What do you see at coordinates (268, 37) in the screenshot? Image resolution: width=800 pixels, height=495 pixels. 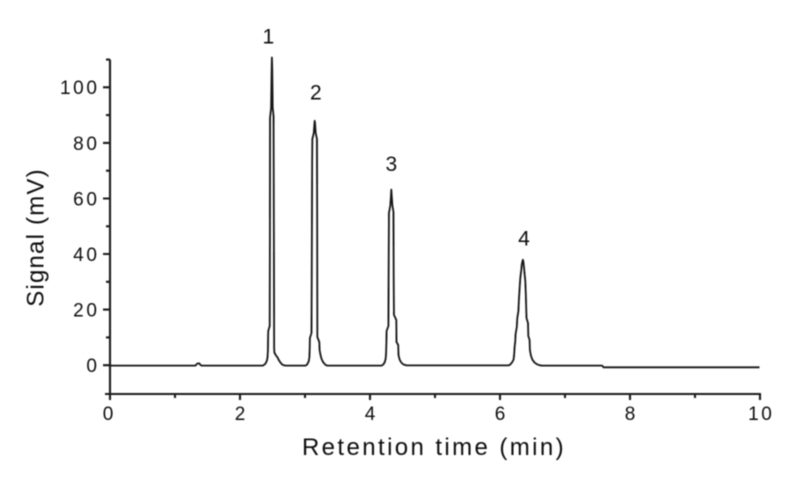 I see `svg-text: 1` at bounding box center [268, 37].